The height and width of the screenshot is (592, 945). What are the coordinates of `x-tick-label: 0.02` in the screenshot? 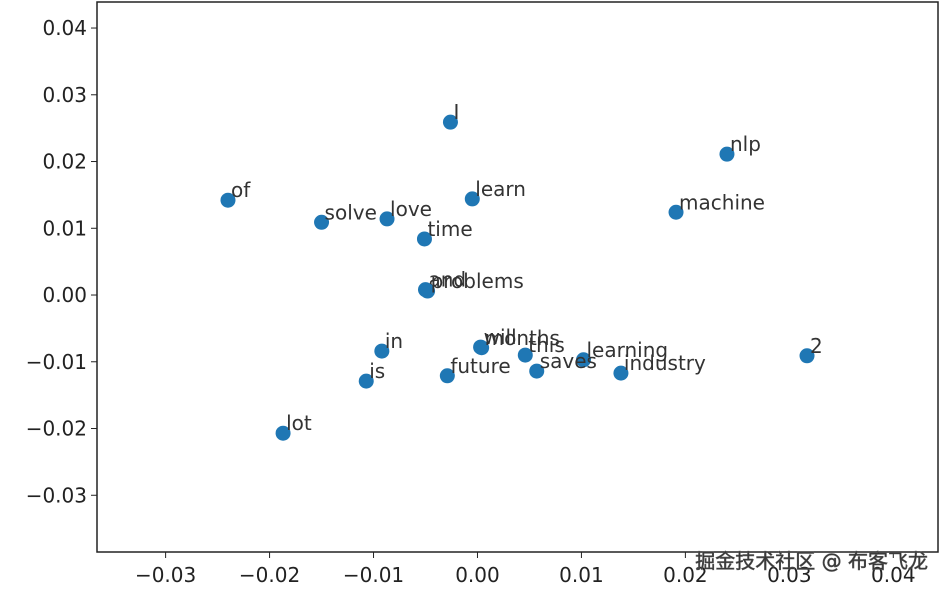 It's located at (685, 575).